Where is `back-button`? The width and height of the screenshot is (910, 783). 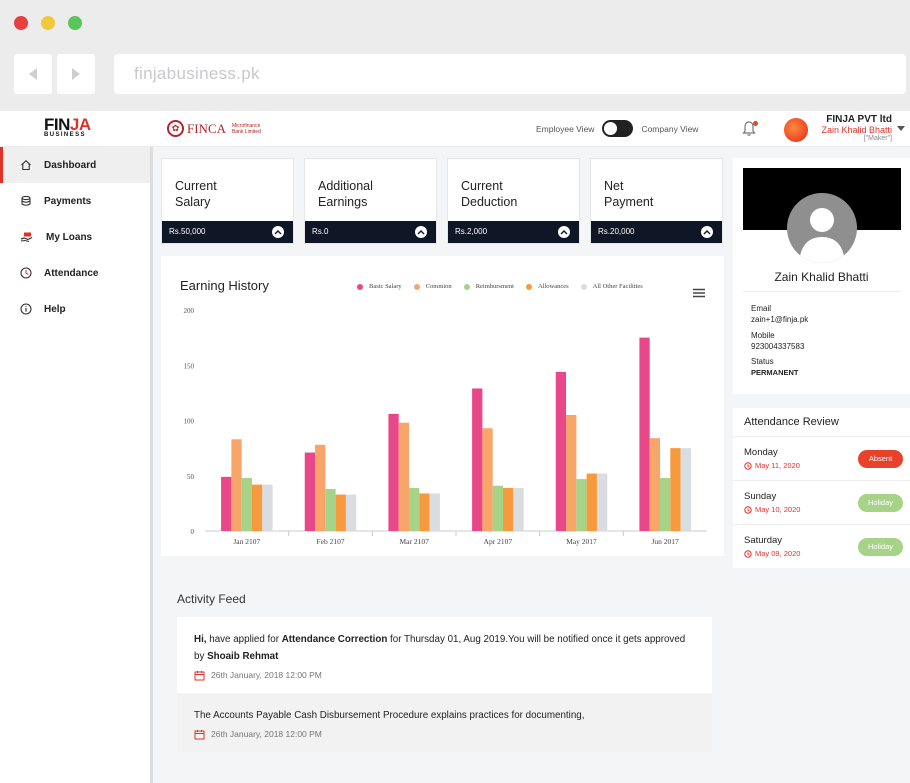 back-button is located at coordinates (33, 74).